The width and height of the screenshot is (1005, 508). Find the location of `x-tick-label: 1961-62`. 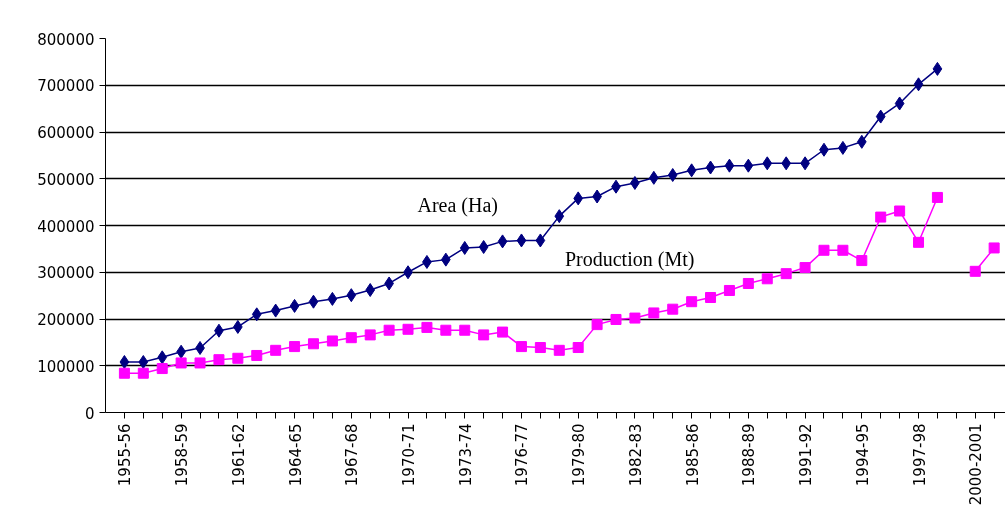

x-tick-label: 1961-62 is located at coordinates (238, 455).